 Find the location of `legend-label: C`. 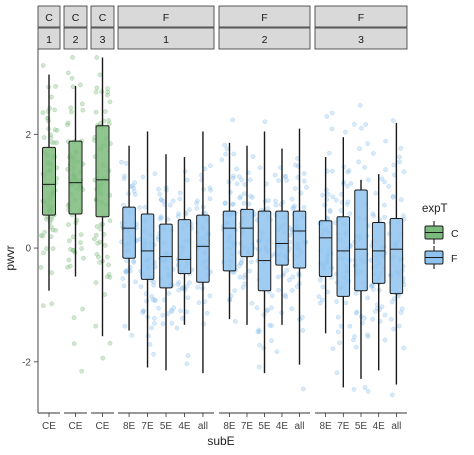

legend-label: C is located at coordinates (455, 234).